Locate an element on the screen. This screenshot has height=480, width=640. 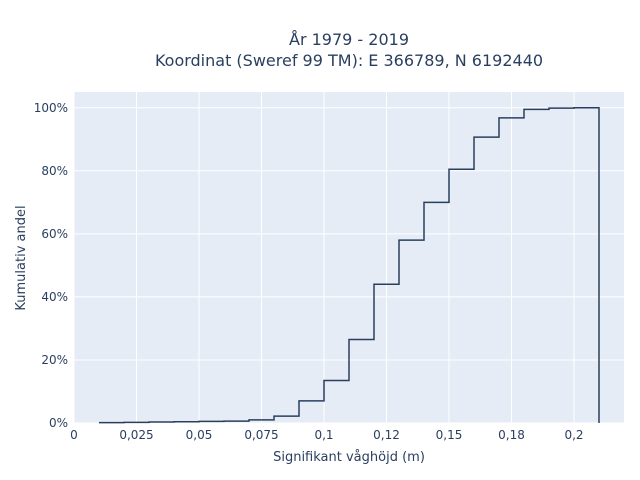
chart-title-line-1: År 1979 - 2019 is located at coordinates (349, 39).